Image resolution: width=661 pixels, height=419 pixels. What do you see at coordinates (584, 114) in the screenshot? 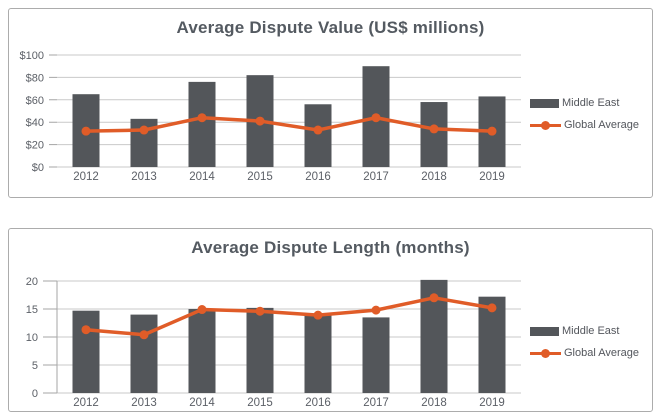
I see `dispute-value-legend: Middle East Global Average` at bounding box center [584, 114].